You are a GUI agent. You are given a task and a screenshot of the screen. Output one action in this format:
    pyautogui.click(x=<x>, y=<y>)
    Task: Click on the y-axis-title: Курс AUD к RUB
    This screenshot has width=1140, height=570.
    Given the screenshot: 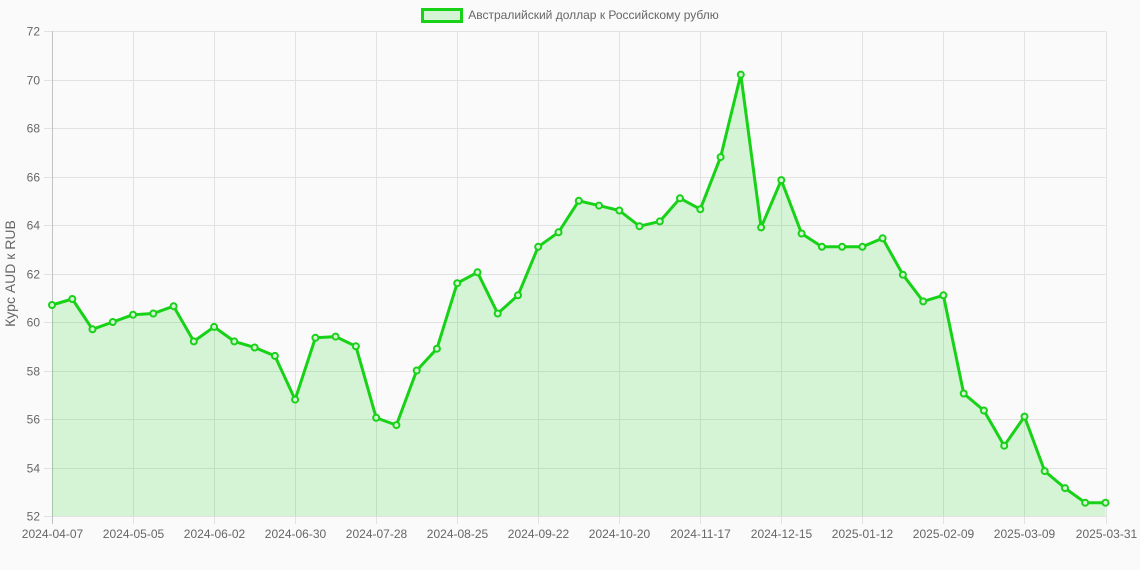 What is the action you would take?
    pyautogui.click(x=10, y=273)
    